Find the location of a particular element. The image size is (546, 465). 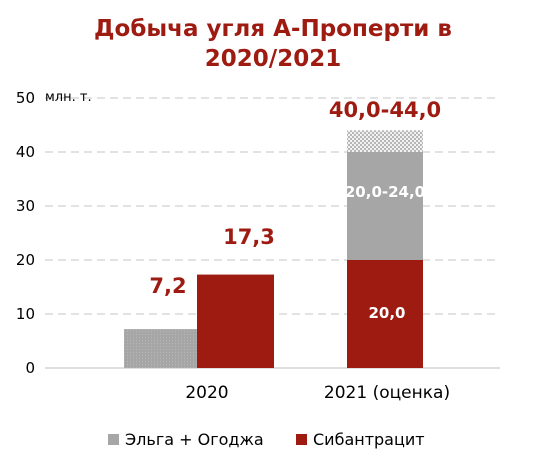

bar-sibantracit-2020 is located at coordinates (235, 321).